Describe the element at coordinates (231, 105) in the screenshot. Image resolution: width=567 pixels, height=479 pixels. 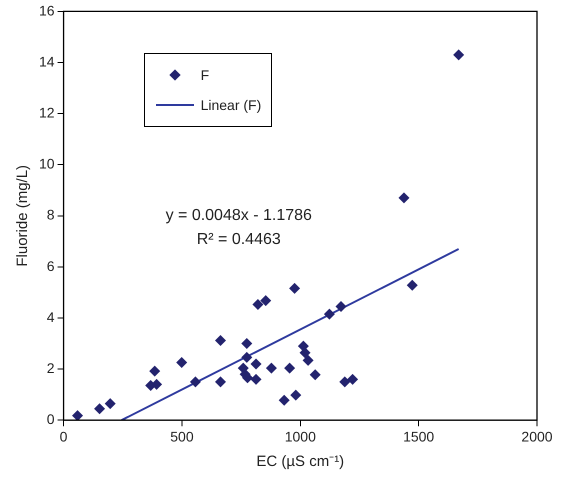
I see `legend-label: Linear (F)` at that location.